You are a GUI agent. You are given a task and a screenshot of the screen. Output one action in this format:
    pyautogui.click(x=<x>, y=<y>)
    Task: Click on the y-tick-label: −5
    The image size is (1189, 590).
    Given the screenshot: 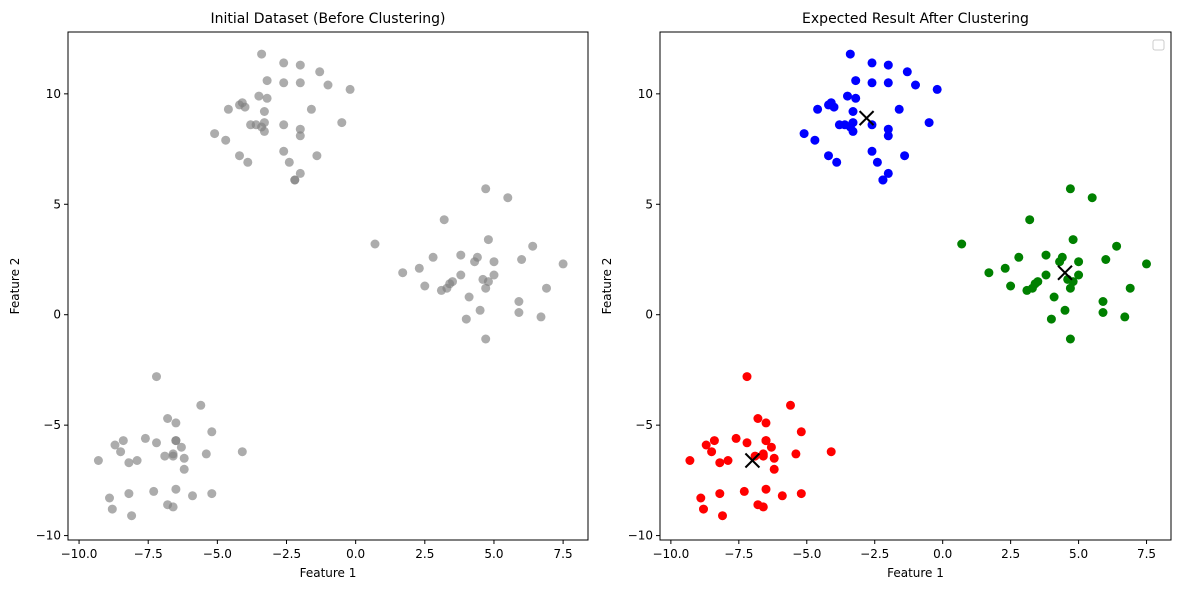 What is the action you would take?
    pyautogui.click(x=644, y=425)
    